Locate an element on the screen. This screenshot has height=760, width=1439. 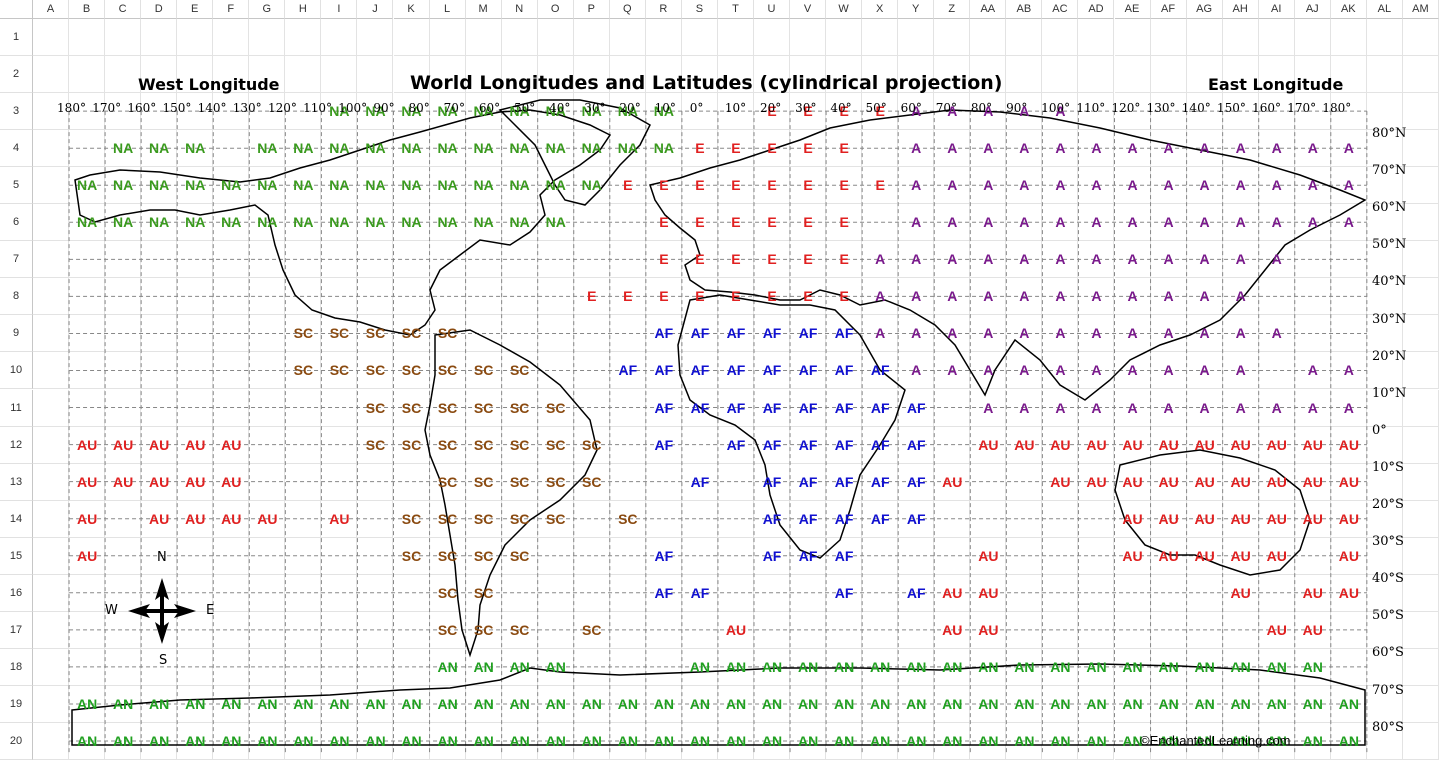
cell-L9 is located at coordinates (447, 334).